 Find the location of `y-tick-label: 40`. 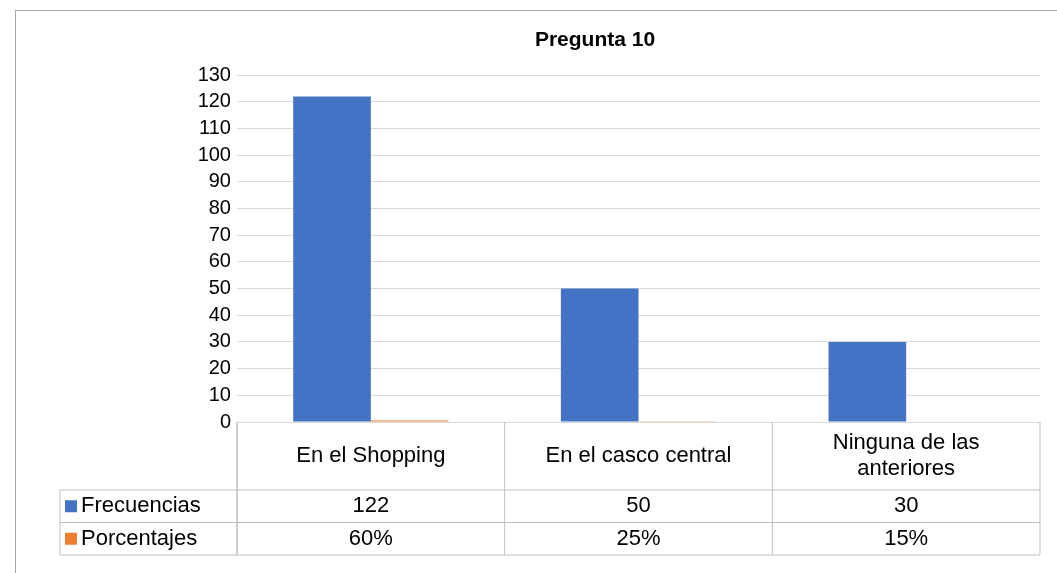

y-tick-label: 40 is located at coordinates (219, 313).